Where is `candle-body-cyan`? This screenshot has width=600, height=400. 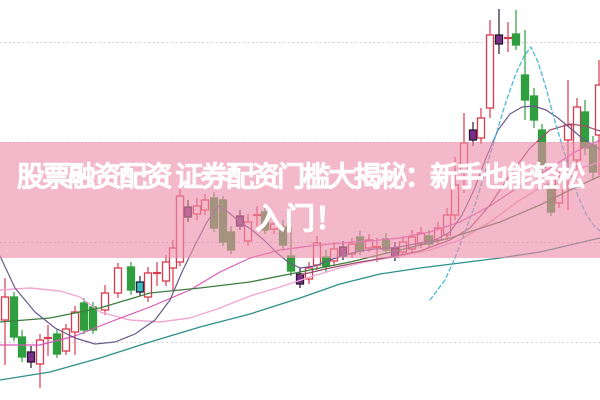
candle-body-cyan is located at coordinates (140, 287).